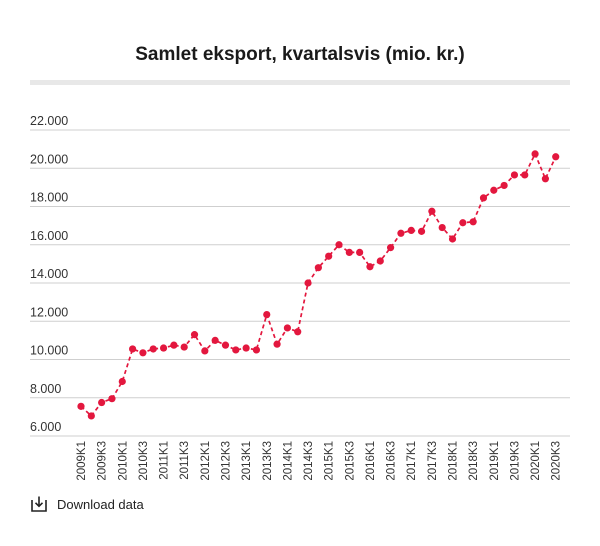 This screenshot has width=600, height=546. I want to click on x-tick-label: 2011K1, so click(165, 460).